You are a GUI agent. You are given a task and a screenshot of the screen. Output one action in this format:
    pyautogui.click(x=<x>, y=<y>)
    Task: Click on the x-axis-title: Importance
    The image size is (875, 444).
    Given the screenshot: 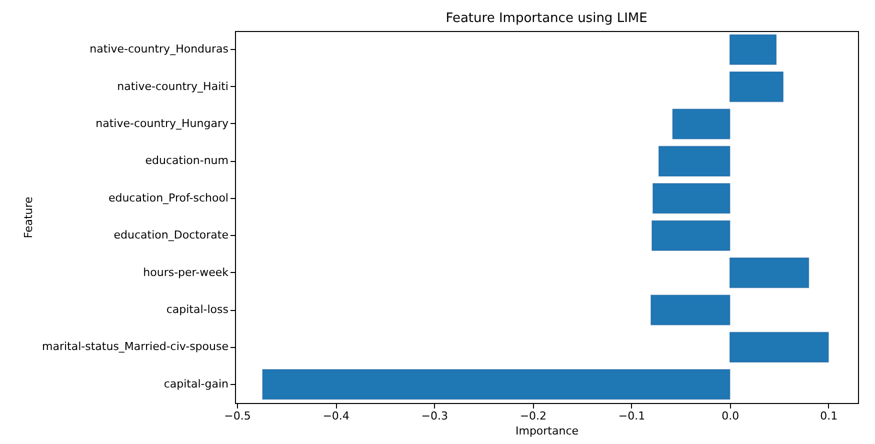 What is the action you would take?
    pyautogui.click(x=547, y=431)
    